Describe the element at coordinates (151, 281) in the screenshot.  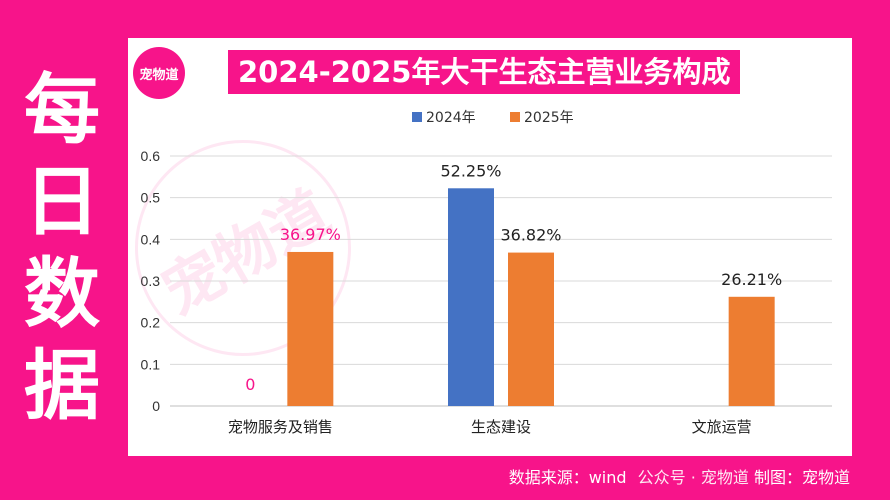
I see `y-tick-label: 0.3` at that location.